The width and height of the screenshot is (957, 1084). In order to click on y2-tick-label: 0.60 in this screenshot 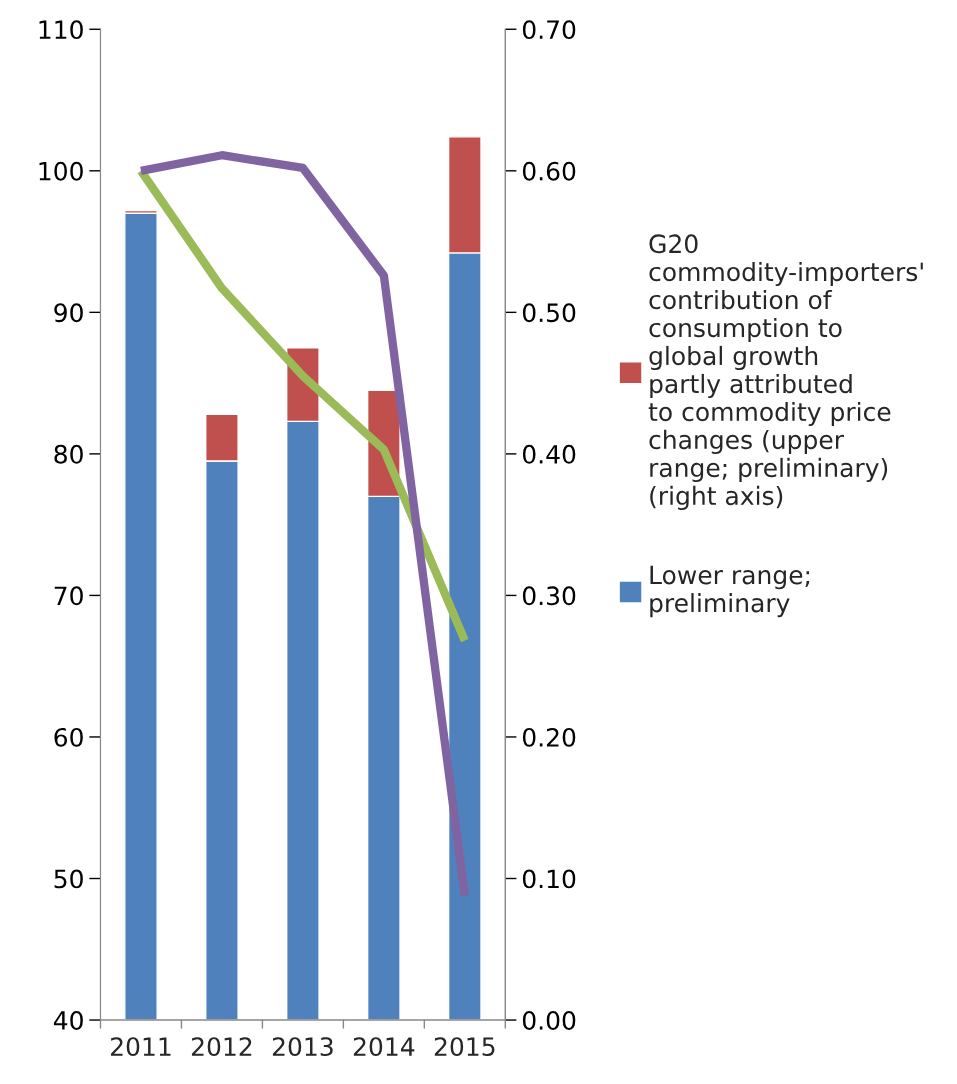, I will do `click(549, 171)`.